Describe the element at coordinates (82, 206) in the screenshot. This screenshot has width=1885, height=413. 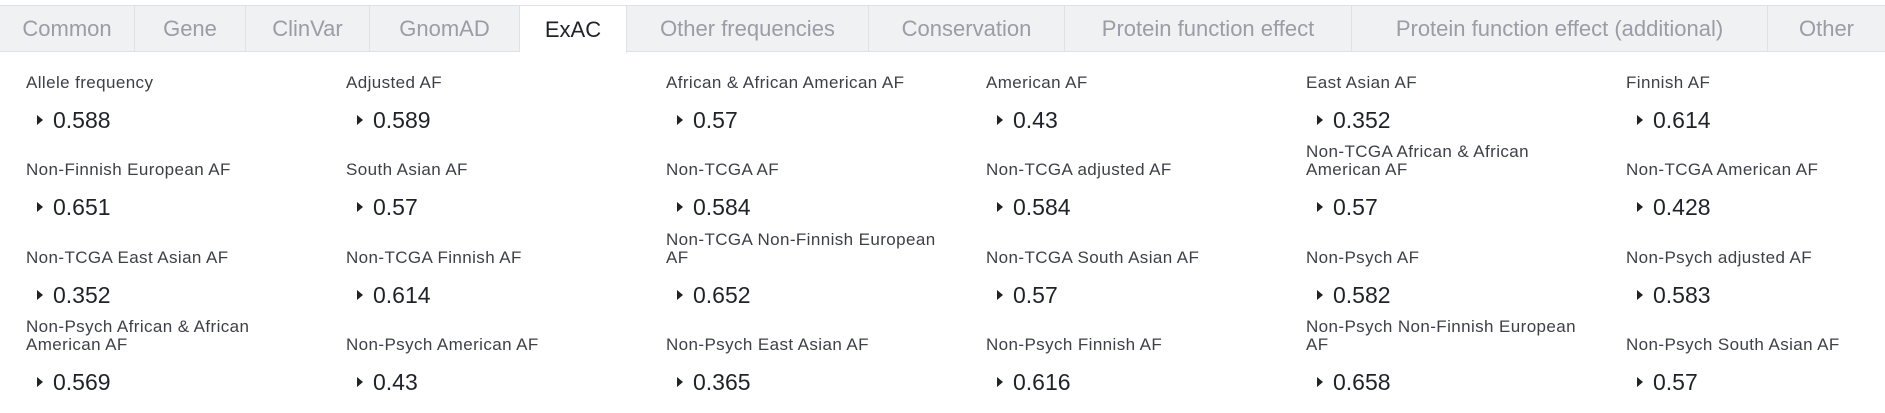
I see `field-value: 0.651` at that location.